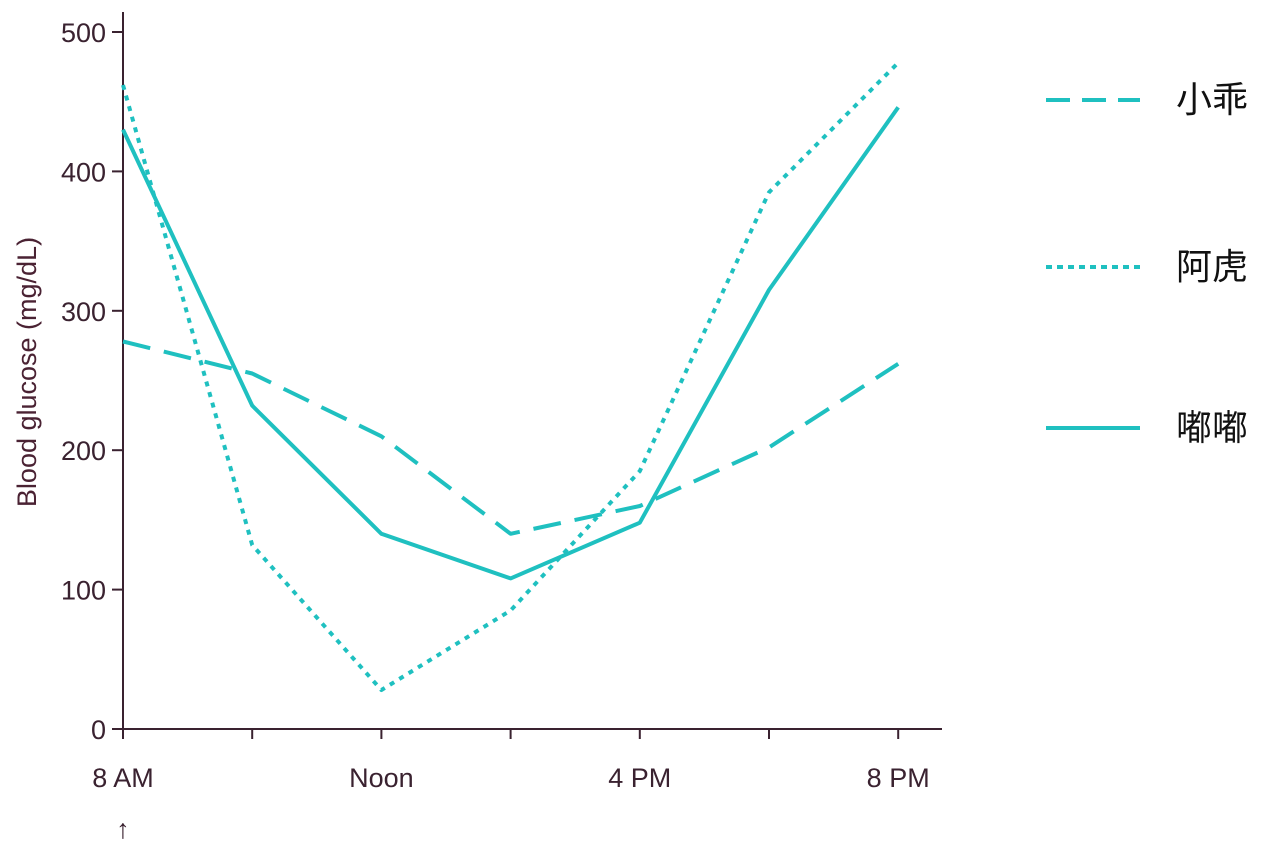 The height and width of the screenshot is (853, 1287). What do you see at coordinates (381, 778) in the screenshot?
I see `x-tick-label: Noon` at bounding box center [381, 778].